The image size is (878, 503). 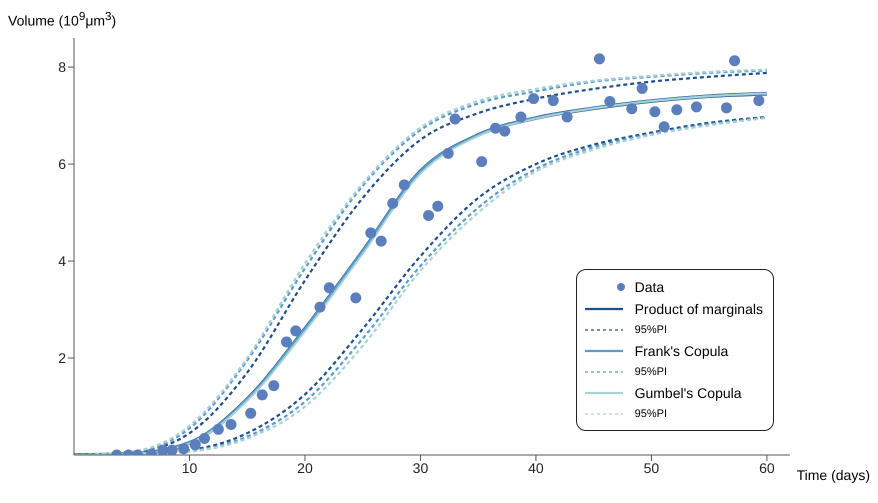 I want to click on x-tick-label: 50, so click(x=652, y=468).